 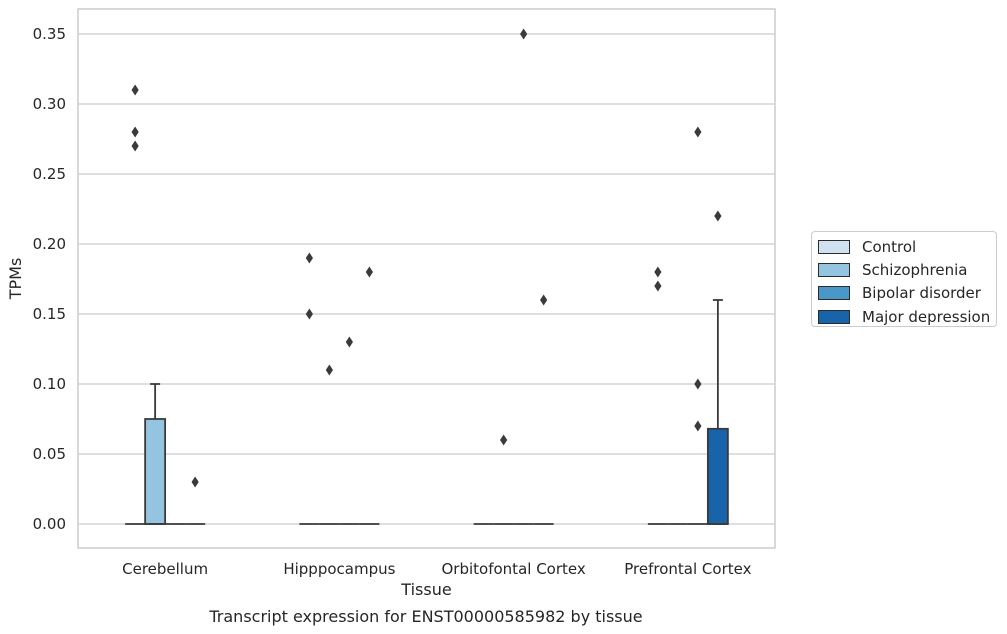 What do you see at coordinates (49, 244) in the screenshot?
I see `y-tick-label: 0.20` at bounding box center [49, 244].